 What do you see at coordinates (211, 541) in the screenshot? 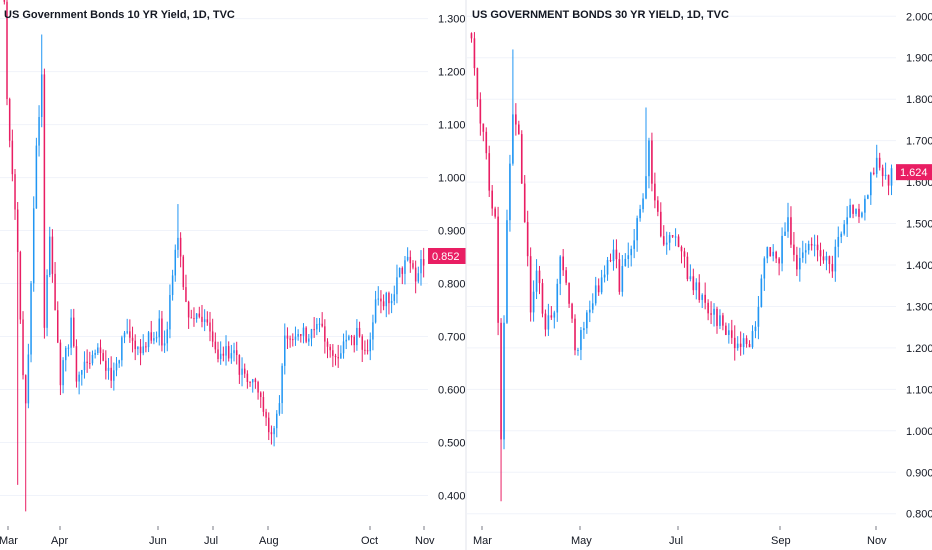
I see `x-tick-label: Jul` at bounding box center [211, 541].